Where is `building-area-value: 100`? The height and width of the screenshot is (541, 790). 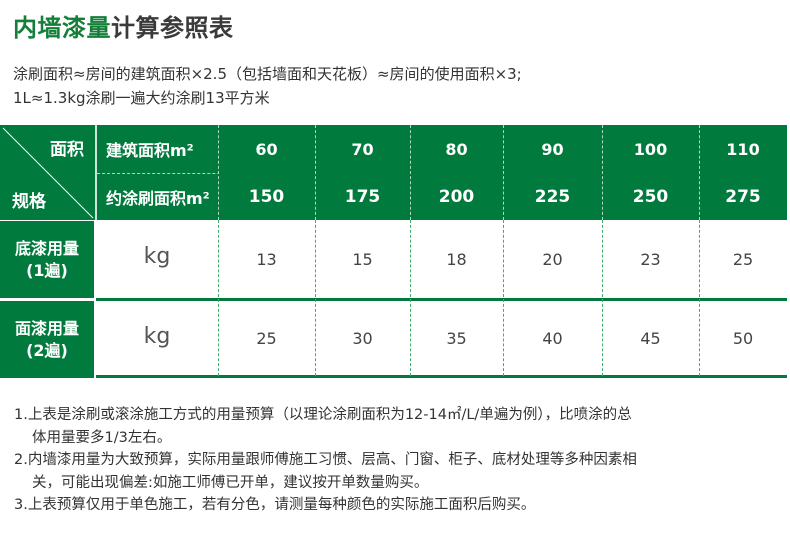
building-area-value: 100 is located at coordinates (650, 149).